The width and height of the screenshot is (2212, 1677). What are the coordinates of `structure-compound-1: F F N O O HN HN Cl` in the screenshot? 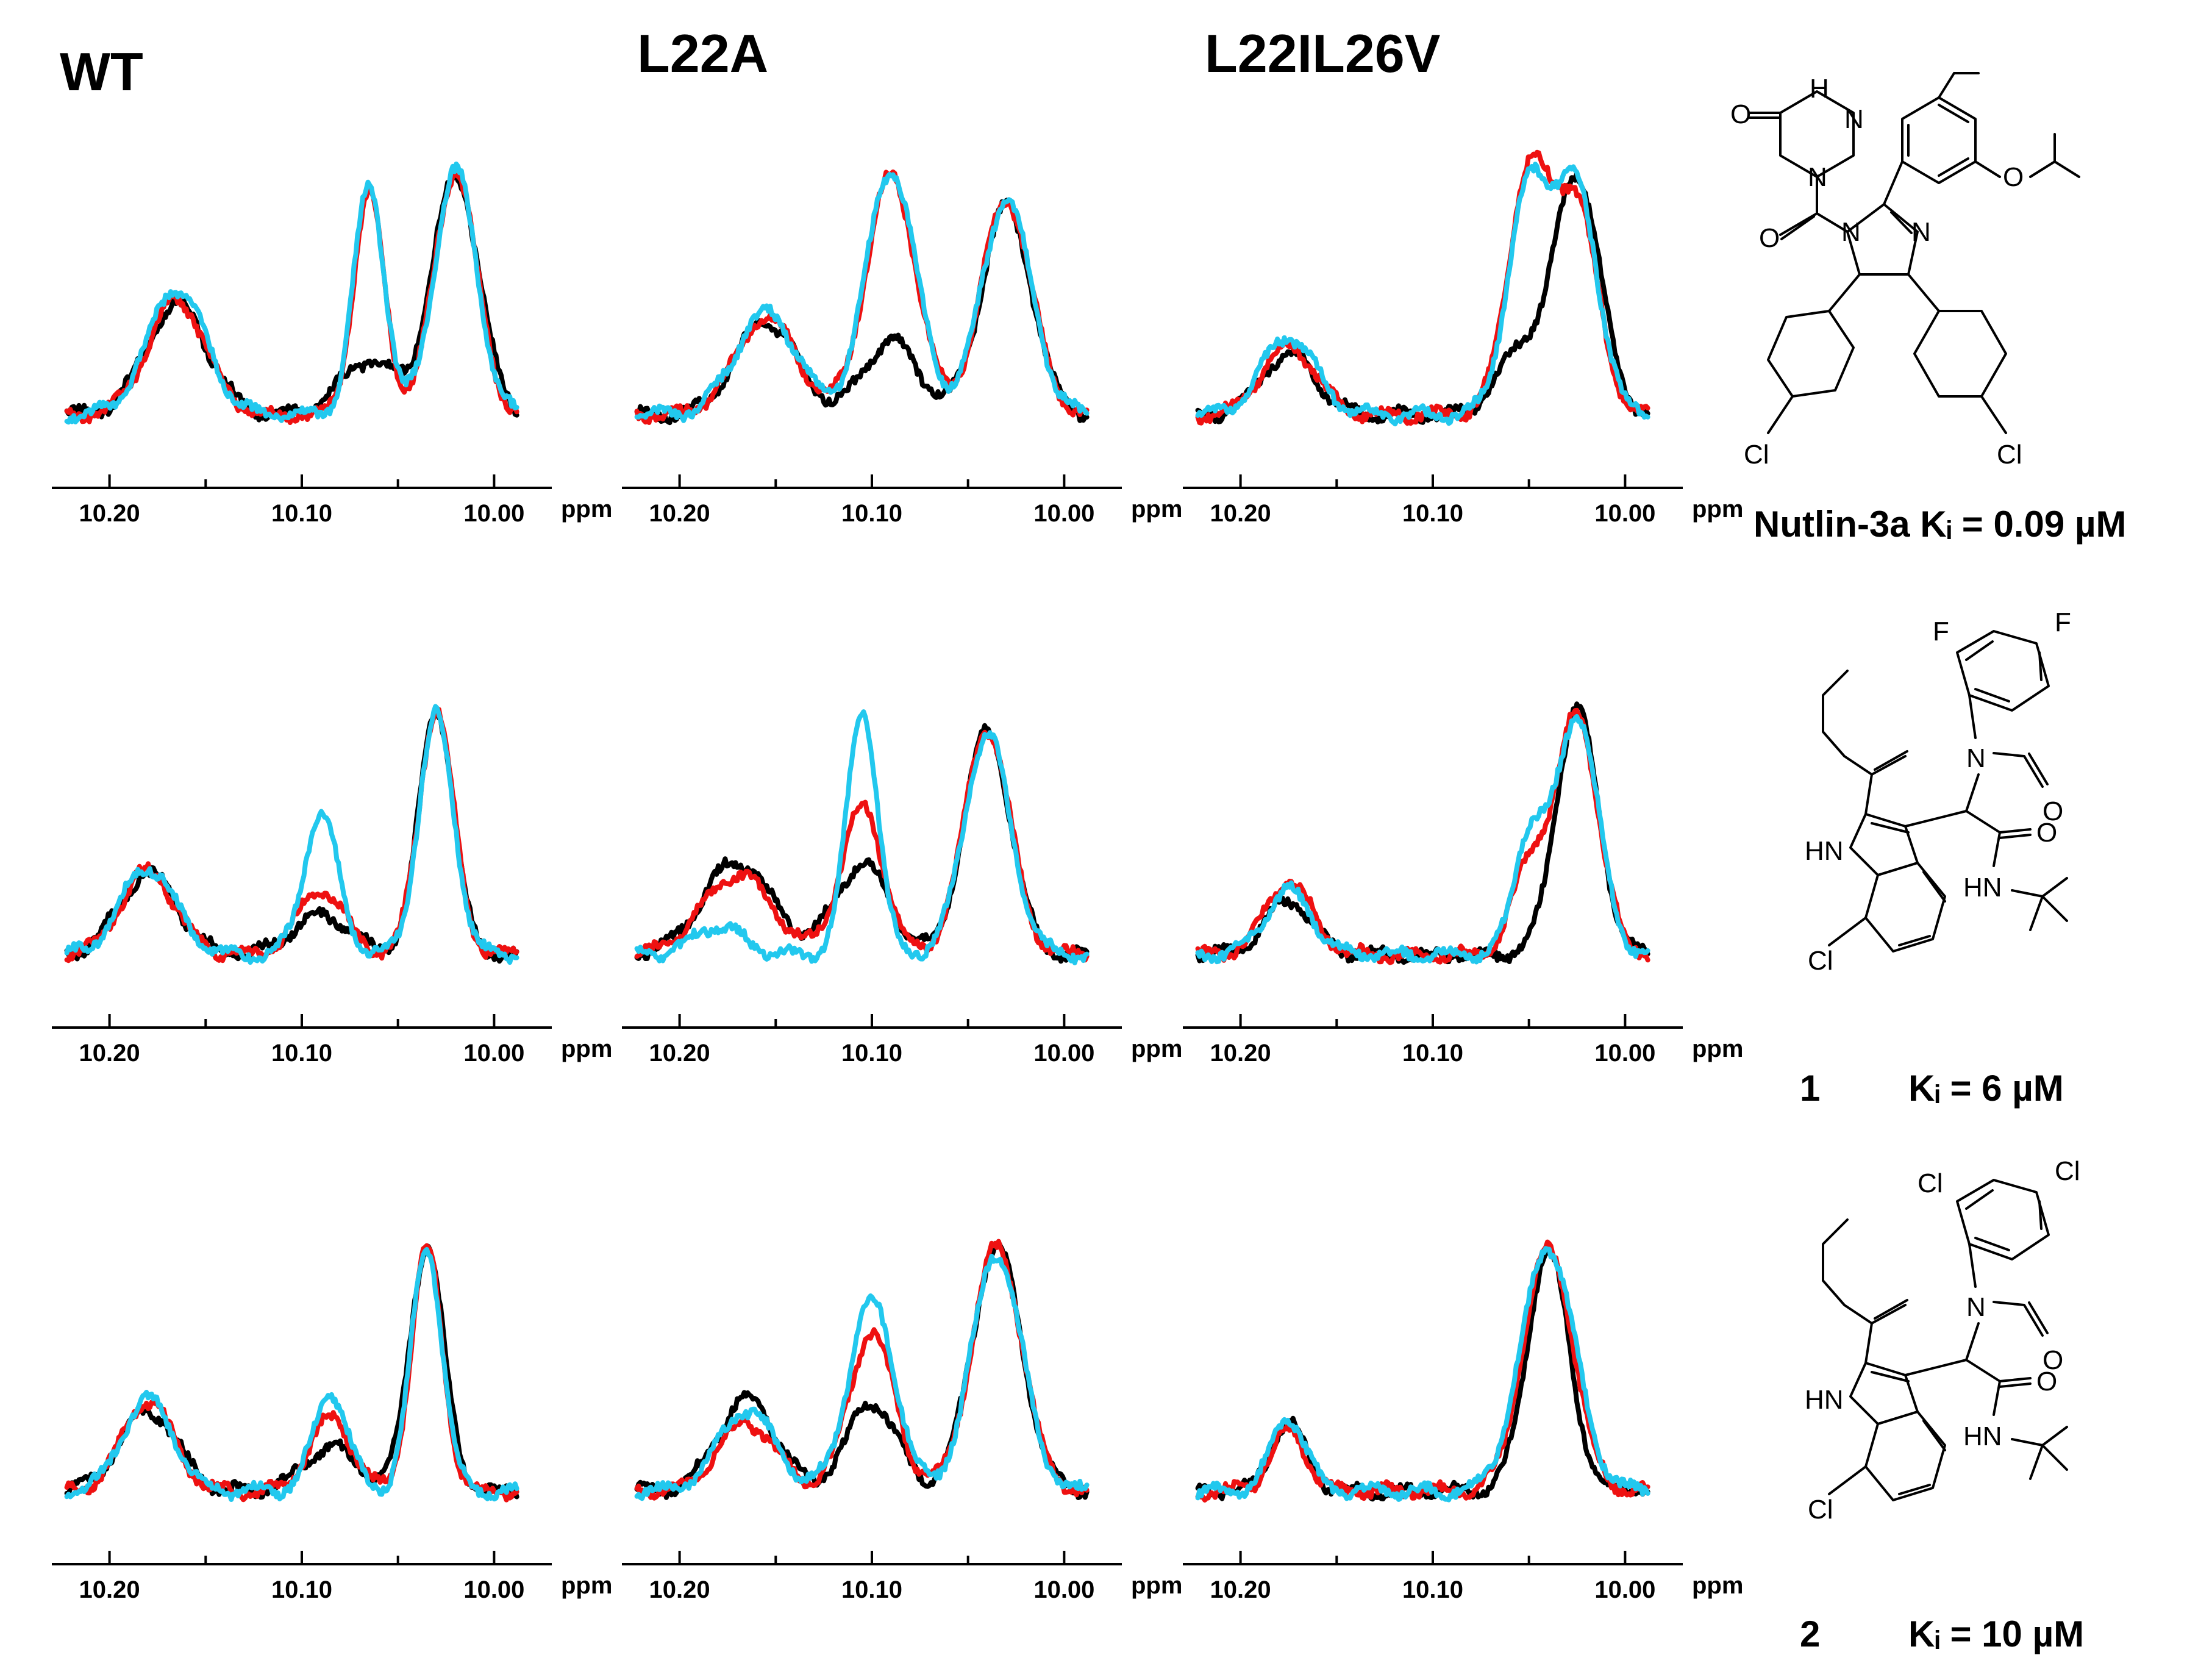 It's located at (1938, 791).